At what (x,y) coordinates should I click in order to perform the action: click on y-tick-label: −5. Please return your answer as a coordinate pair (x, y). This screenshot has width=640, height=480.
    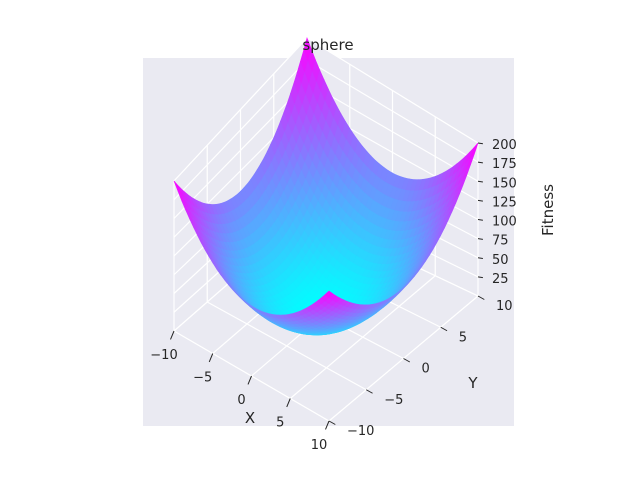
    Looking at the image, I should click on (393, 400).